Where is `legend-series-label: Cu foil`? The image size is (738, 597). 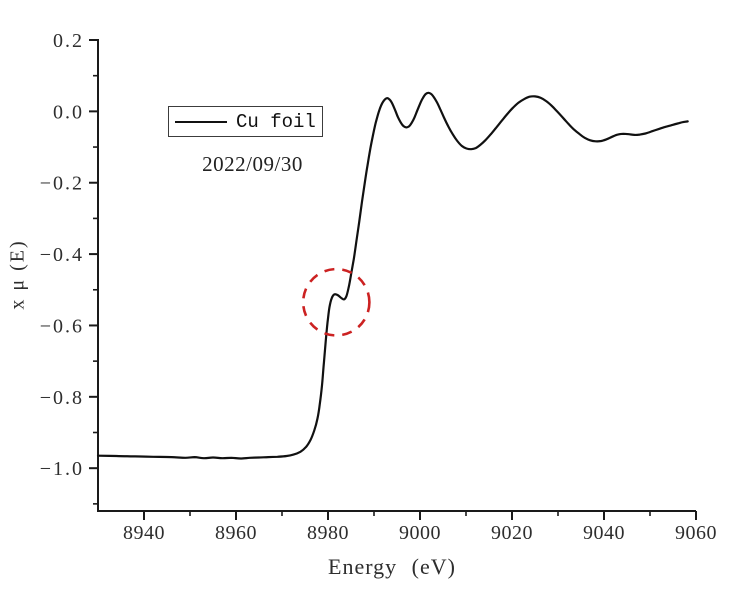
legend-series-label: Cu foil is located at coordinates (276, 121).